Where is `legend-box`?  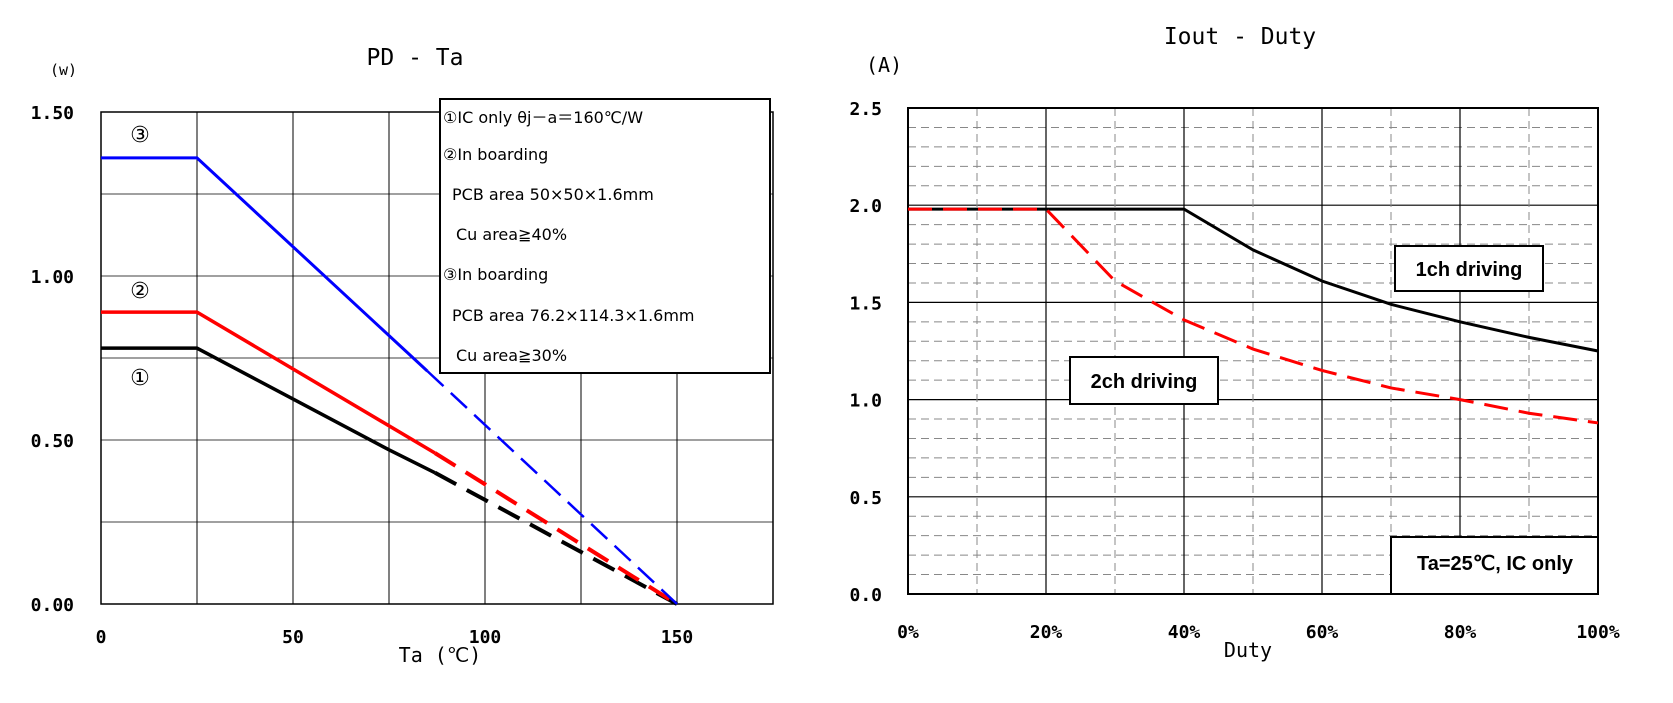 legend-box is located at coordinates (605, 236).